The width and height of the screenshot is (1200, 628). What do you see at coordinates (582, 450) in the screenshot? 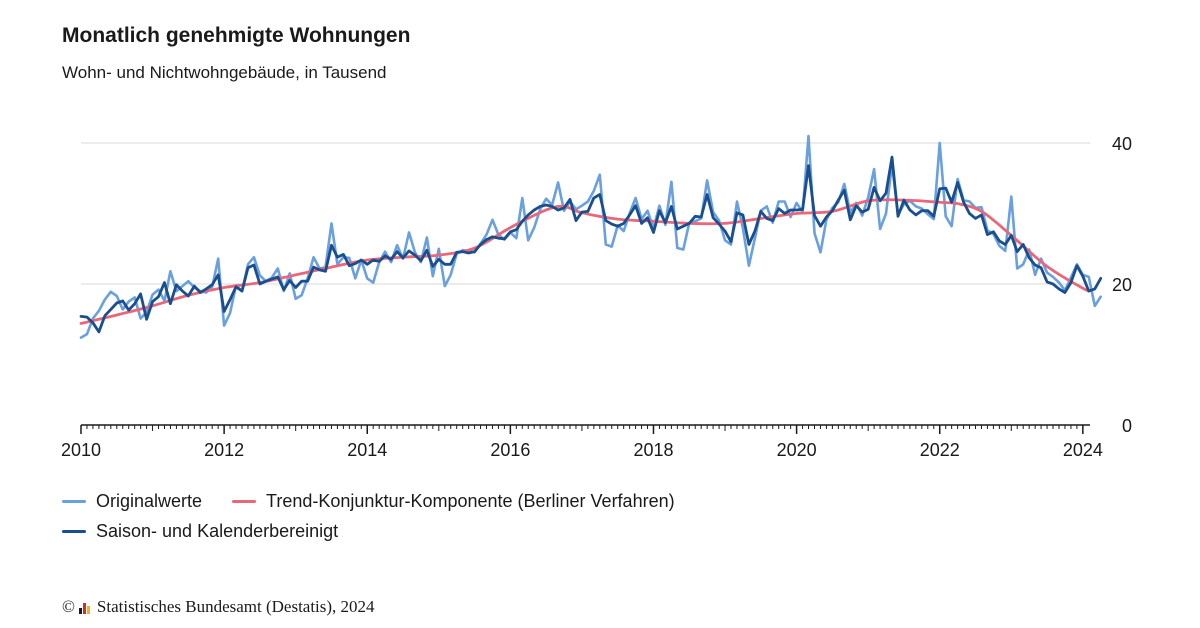
I see `x-tick-labels: 2010 2012 2014 2016 2018 2020 2022 2024` at bounding box center [582, 450].